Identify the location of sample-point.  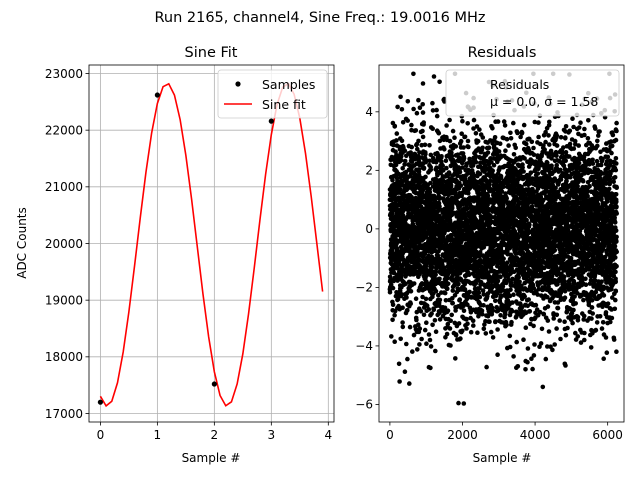
(100, 402).